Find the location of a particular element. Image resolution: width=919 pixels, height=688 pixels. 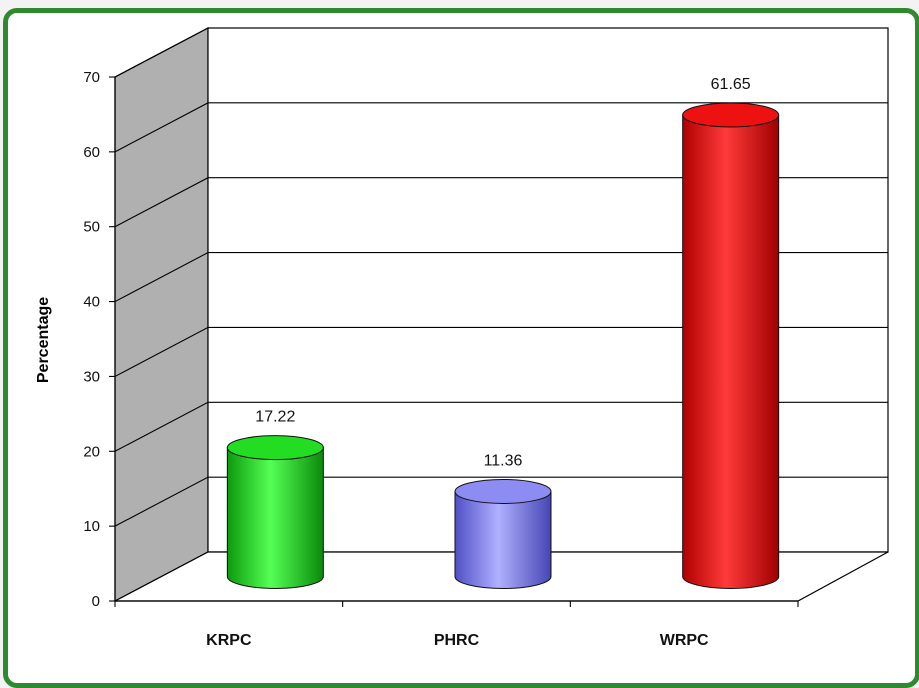

x-tick-label: WRPC is located at coordinates (684, 640).